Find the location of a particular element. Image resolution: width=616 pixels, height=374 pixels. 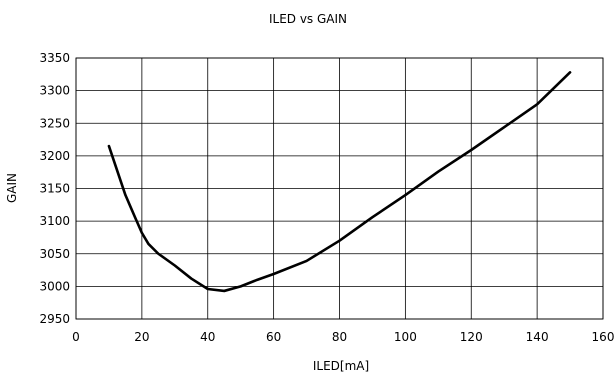

y-tick-label-5: 3200 is located at coordinates (54, 156).